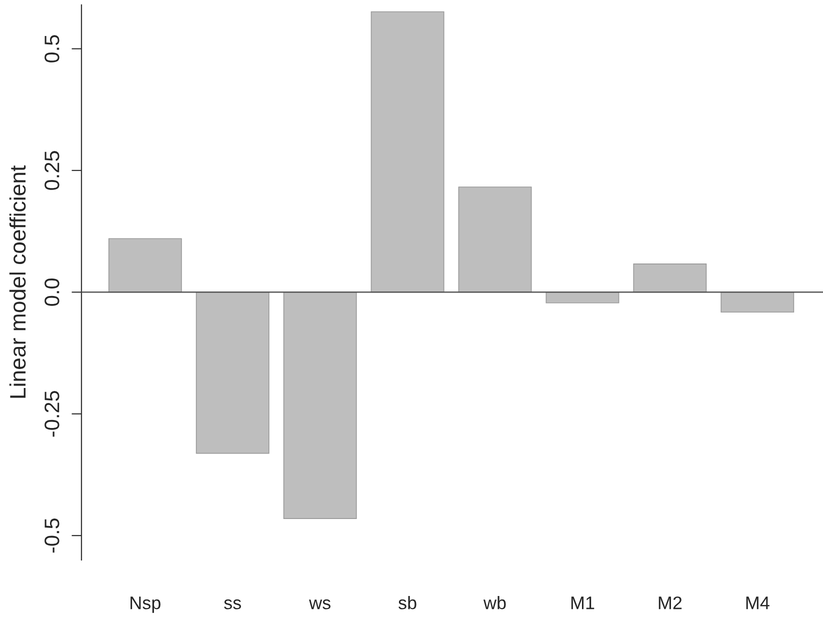 Image resolution: width=823 pixels, height=618 pixels. What do you see at coordinates (319, 604) in the screenshot?
I see `x-tick-label: ws` at bounding box center [319, 604].